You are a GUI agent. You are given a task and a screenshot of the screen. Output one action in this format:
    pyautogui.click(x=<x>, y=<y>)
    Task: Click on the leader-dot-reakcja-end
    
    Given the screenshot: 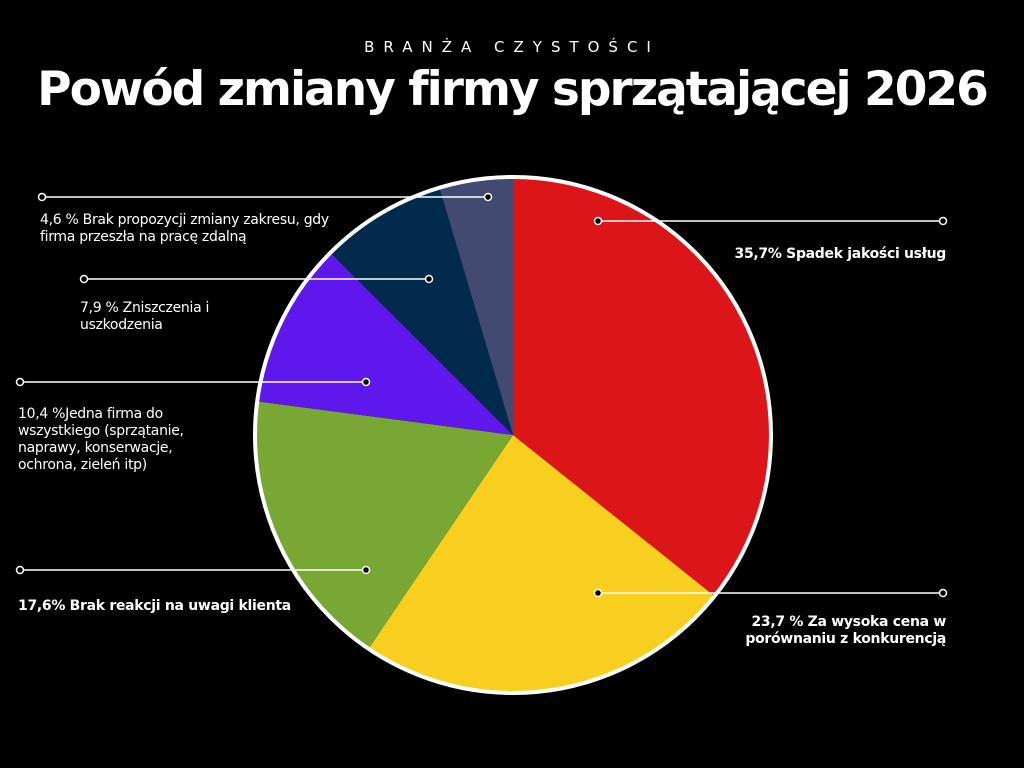 What is the action you would take?
    pyautogui.click(x=366, y=570)
    